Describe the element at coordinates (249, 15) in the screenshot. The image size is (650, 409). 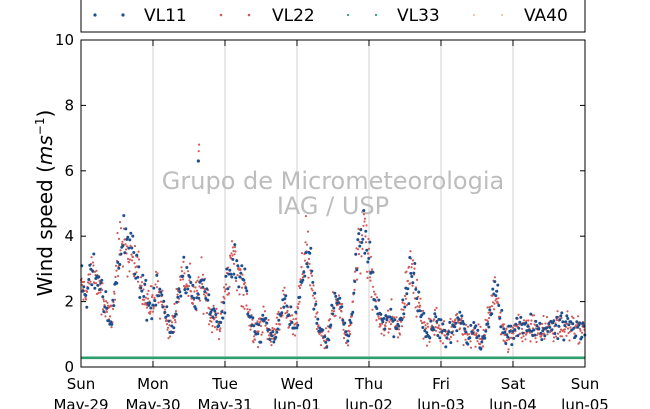
I see `legend-marker-vl22-b` at that location.